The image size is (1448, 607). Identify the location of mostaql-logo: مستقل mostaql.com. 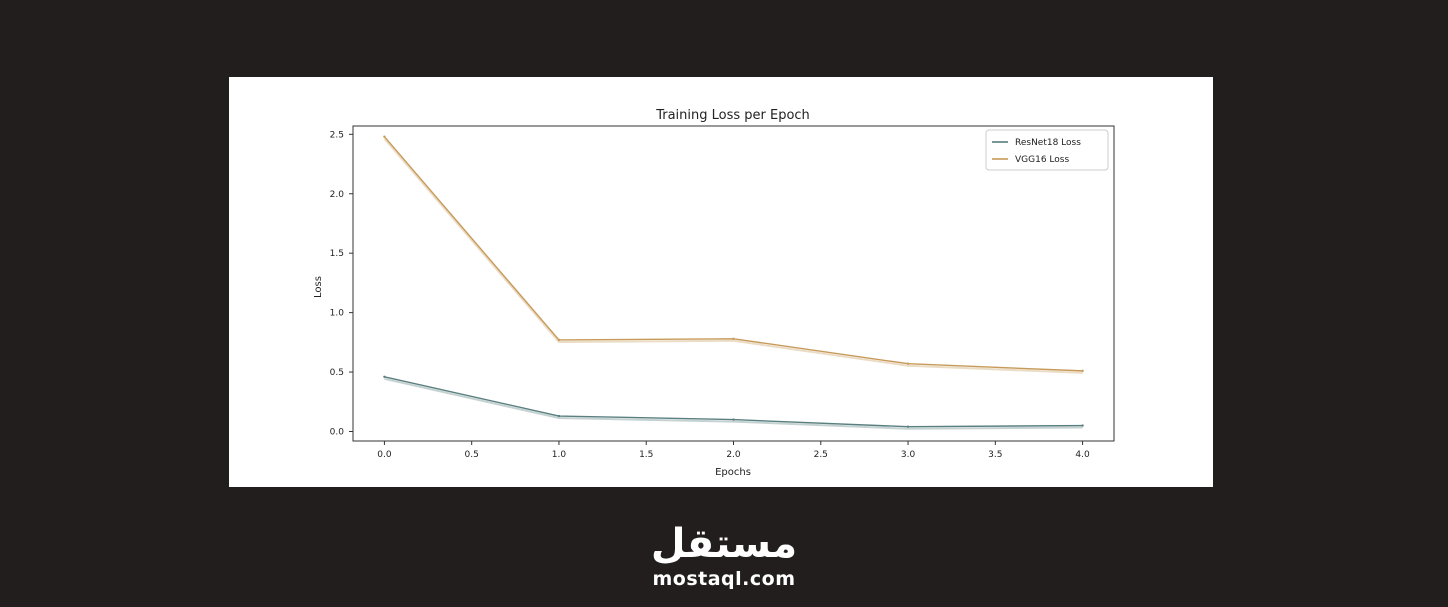
(724, 556).